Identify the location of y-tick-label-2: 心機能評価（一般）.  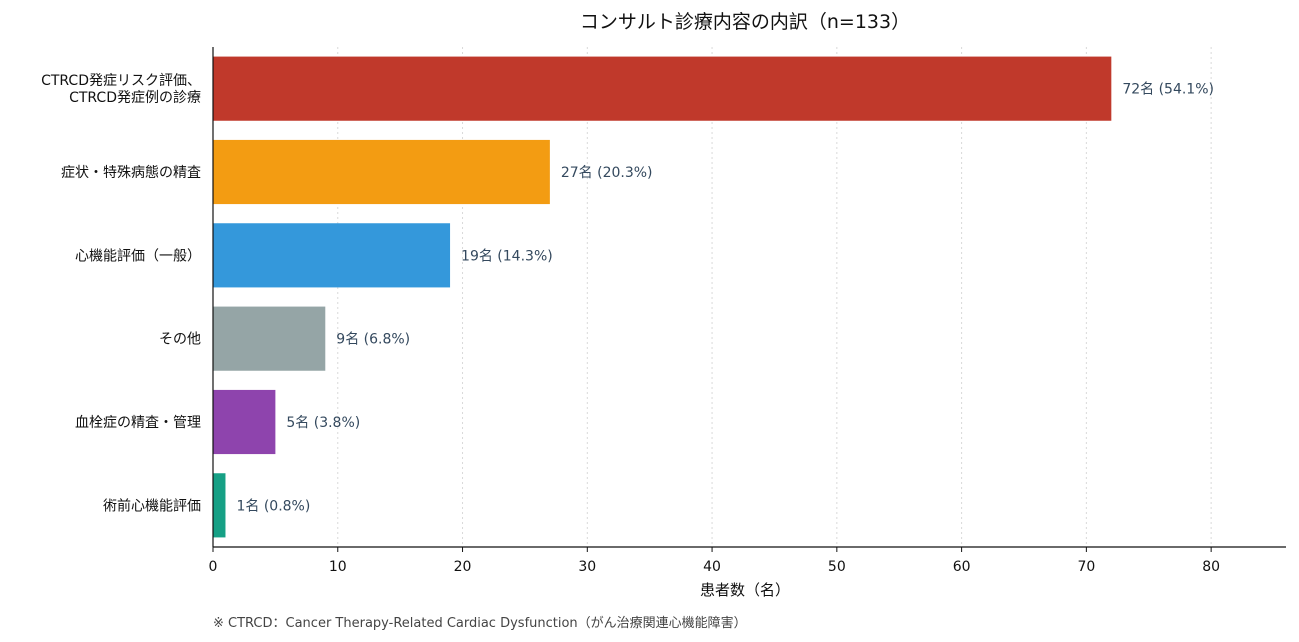
(138, 256).